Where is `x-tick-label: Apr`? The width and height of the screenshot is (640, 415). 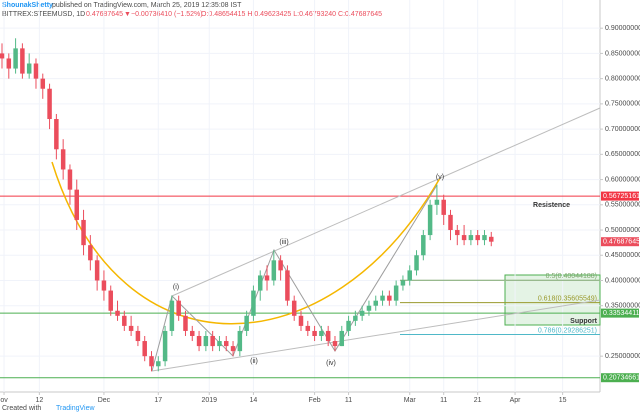
x-tick-label: Apr is located at coordinates (516, 400).